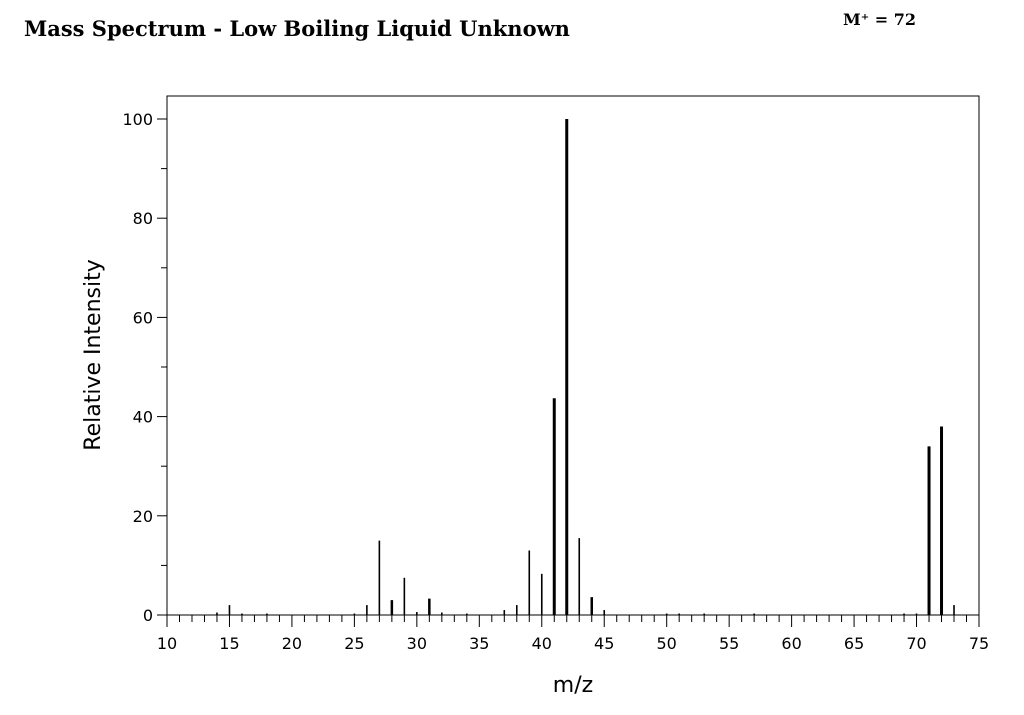  What do you see at coordinates (93, 354) in the screenshot?
I see `y-axis-title: Relative Intensity` at bounding box center [93, 354].